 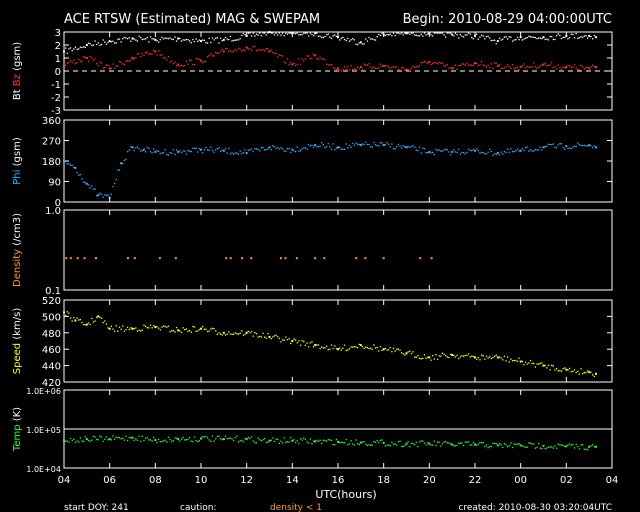 I want to click on y-tick-label: 440, so click(x=51, y=367).